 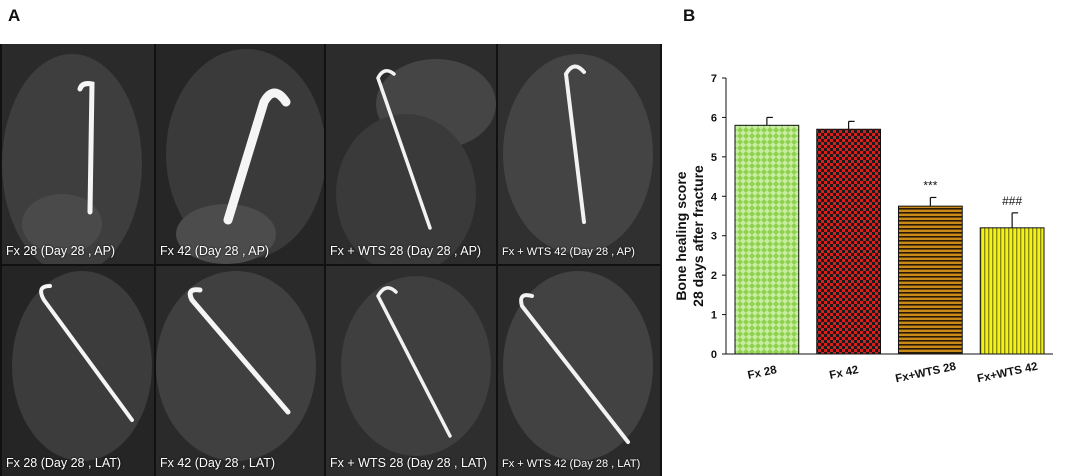 I want to click on xray-panel: Fx 42 (Day 28 , AP), so click(x=240, y=154).